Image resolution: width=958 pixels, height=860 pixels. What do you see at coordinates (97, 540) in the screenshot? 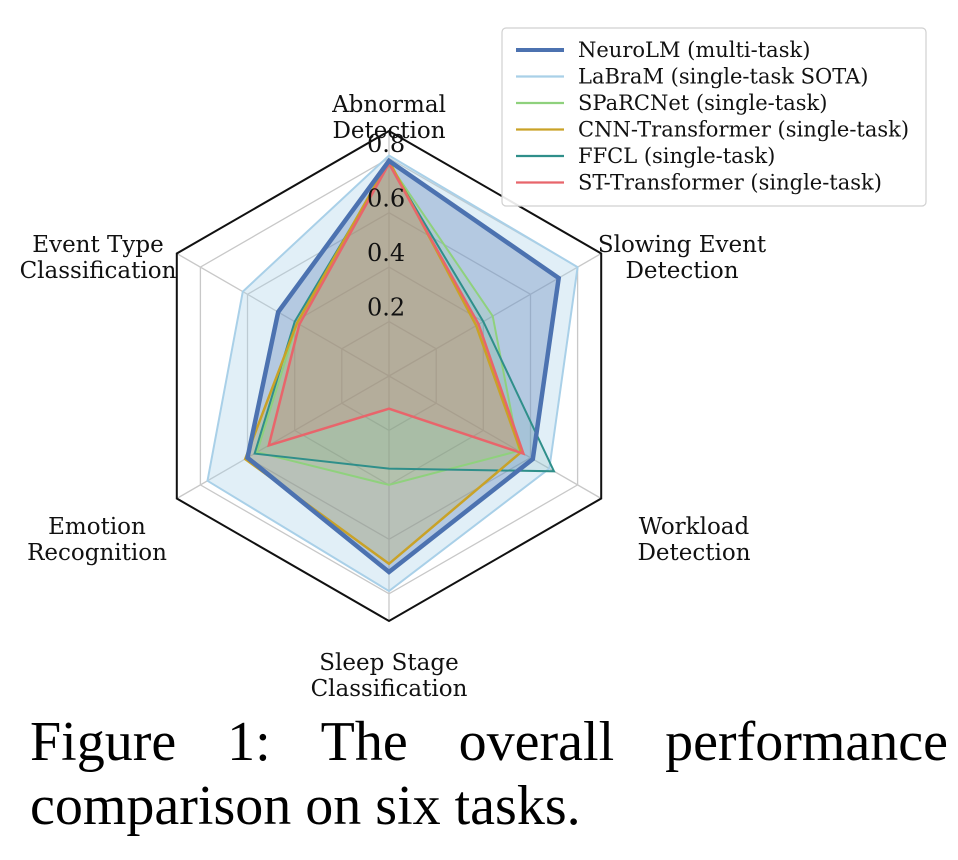
I see `axis-label-5: Emotion Recognition` at bounding box center [97, 540].